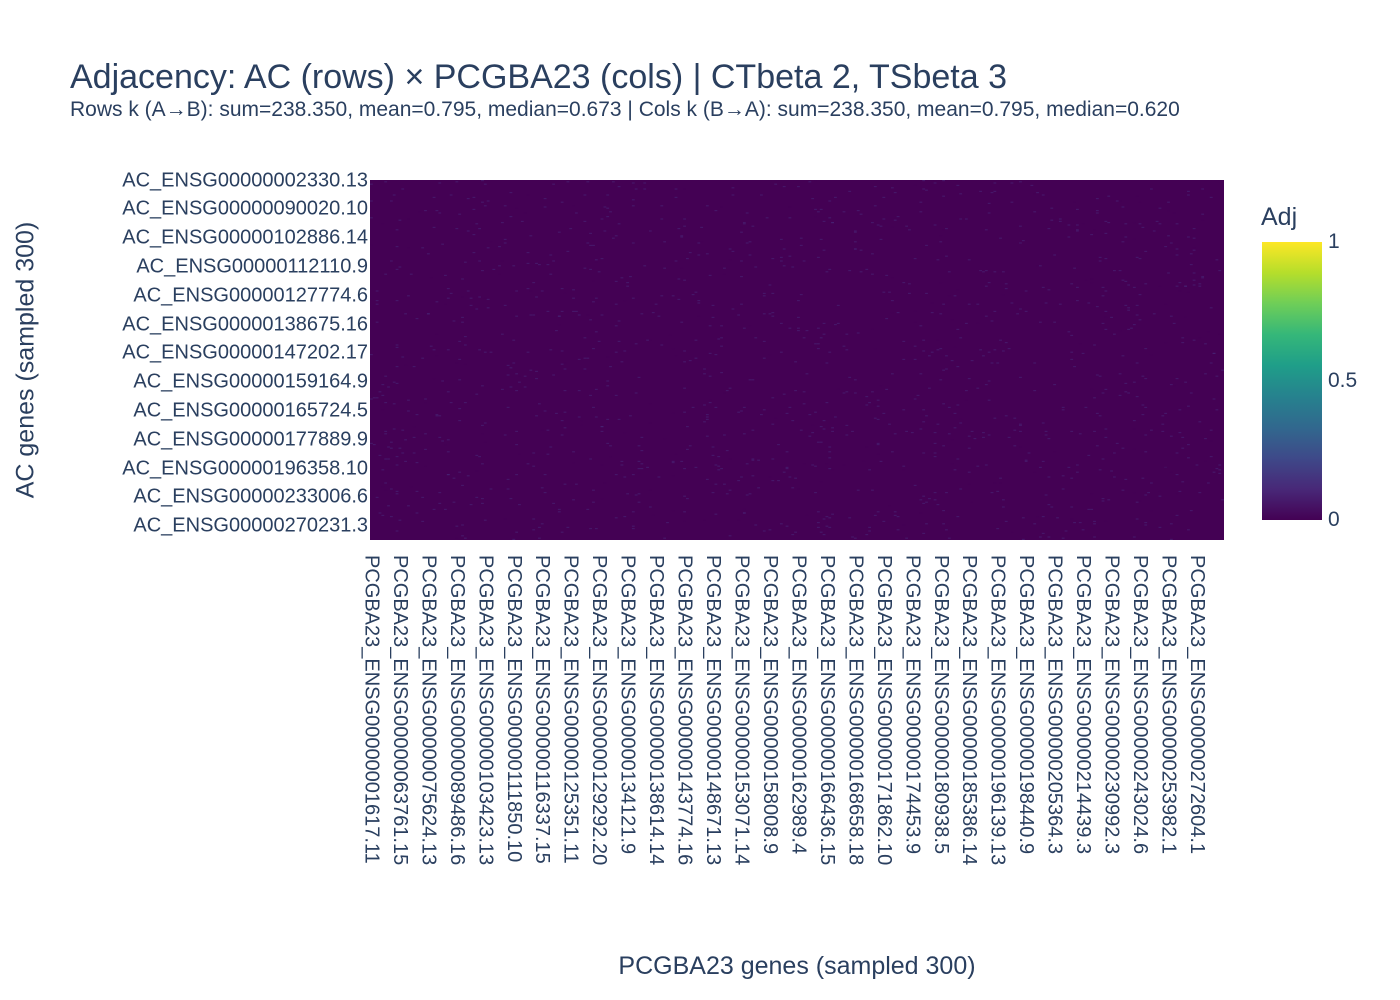 This screenshot has height=1000, width=1400. I want to click on x-tick-label: PCGBA23_ENSG00000185386.14, so click(969, 710).